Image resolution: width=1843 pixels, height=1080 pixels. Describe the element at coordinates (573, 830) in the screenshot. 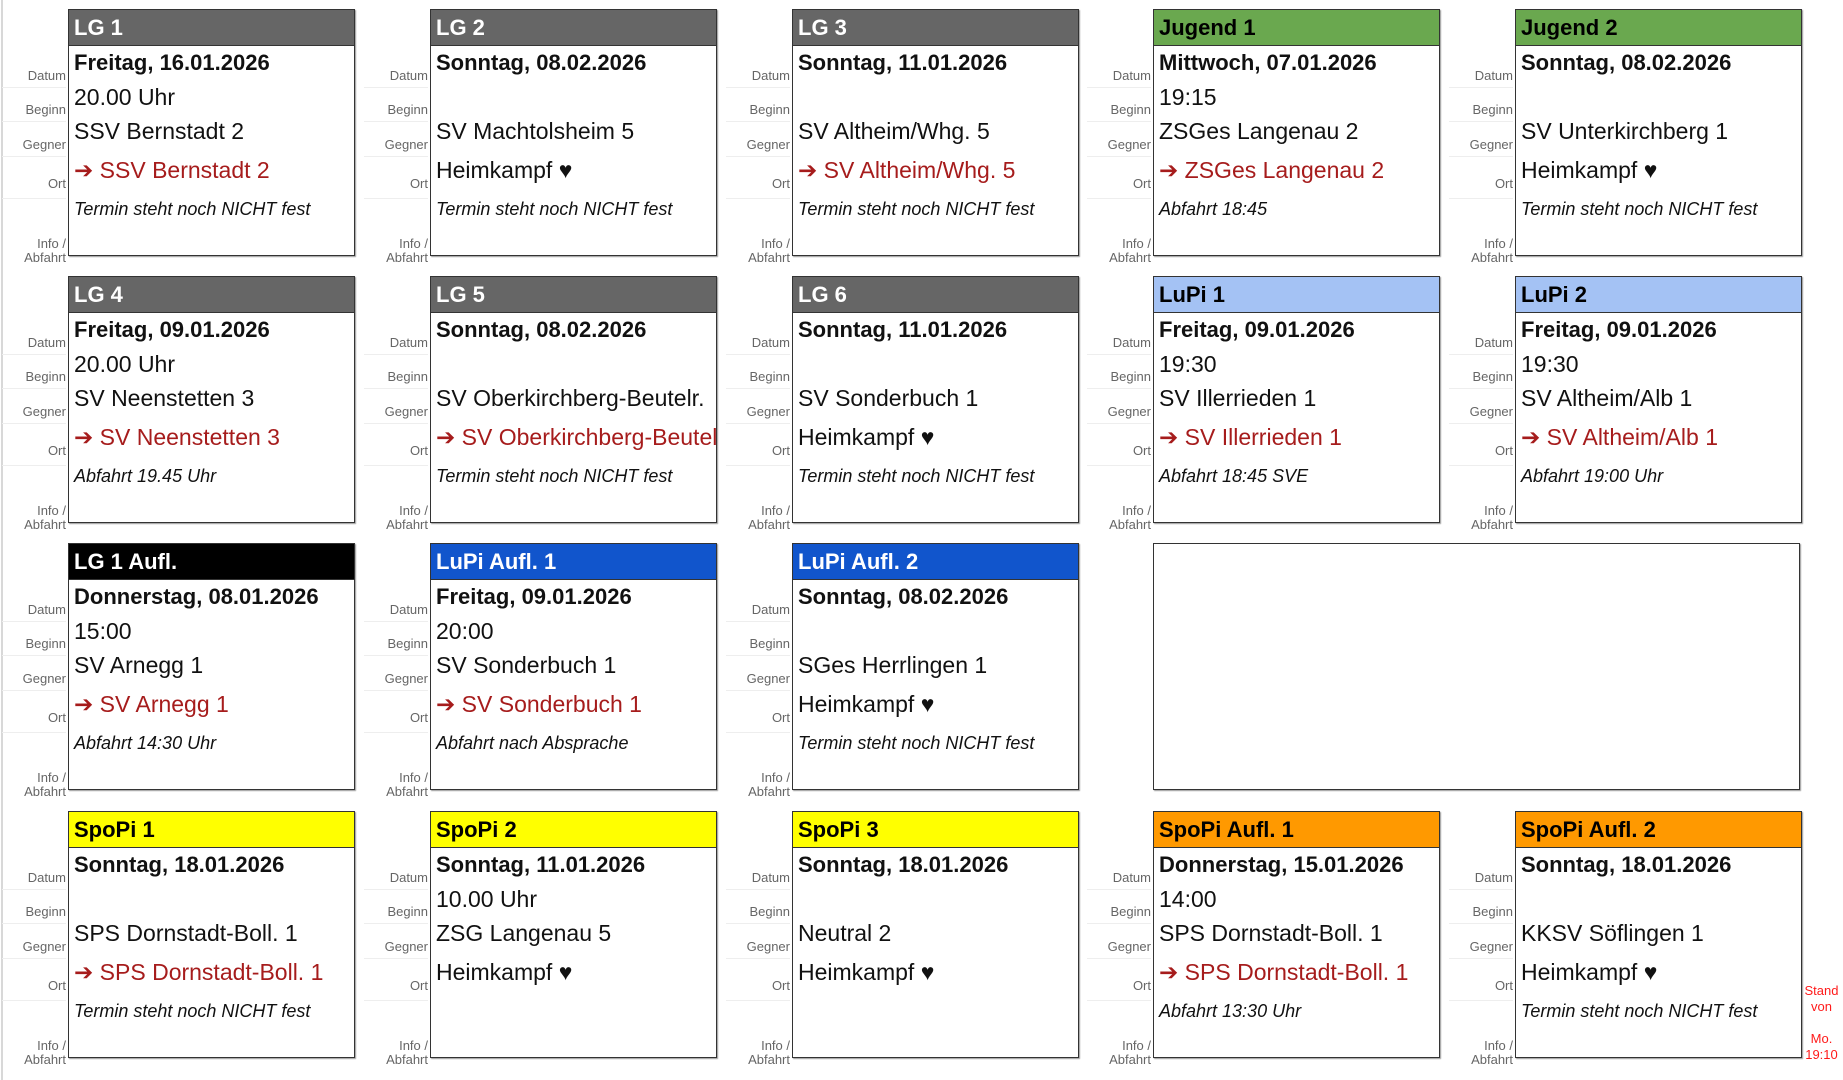

I see `team-header: SpoPi 2` at that location.